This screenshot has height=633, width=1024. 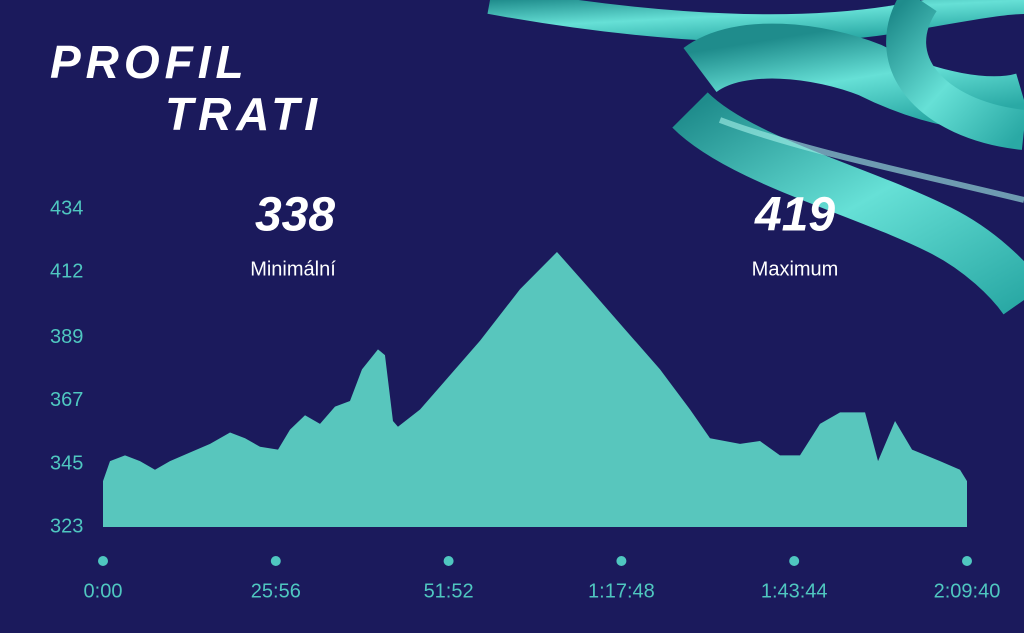 I want to click on y-tick-label: 389, so click(x=66, y=337).